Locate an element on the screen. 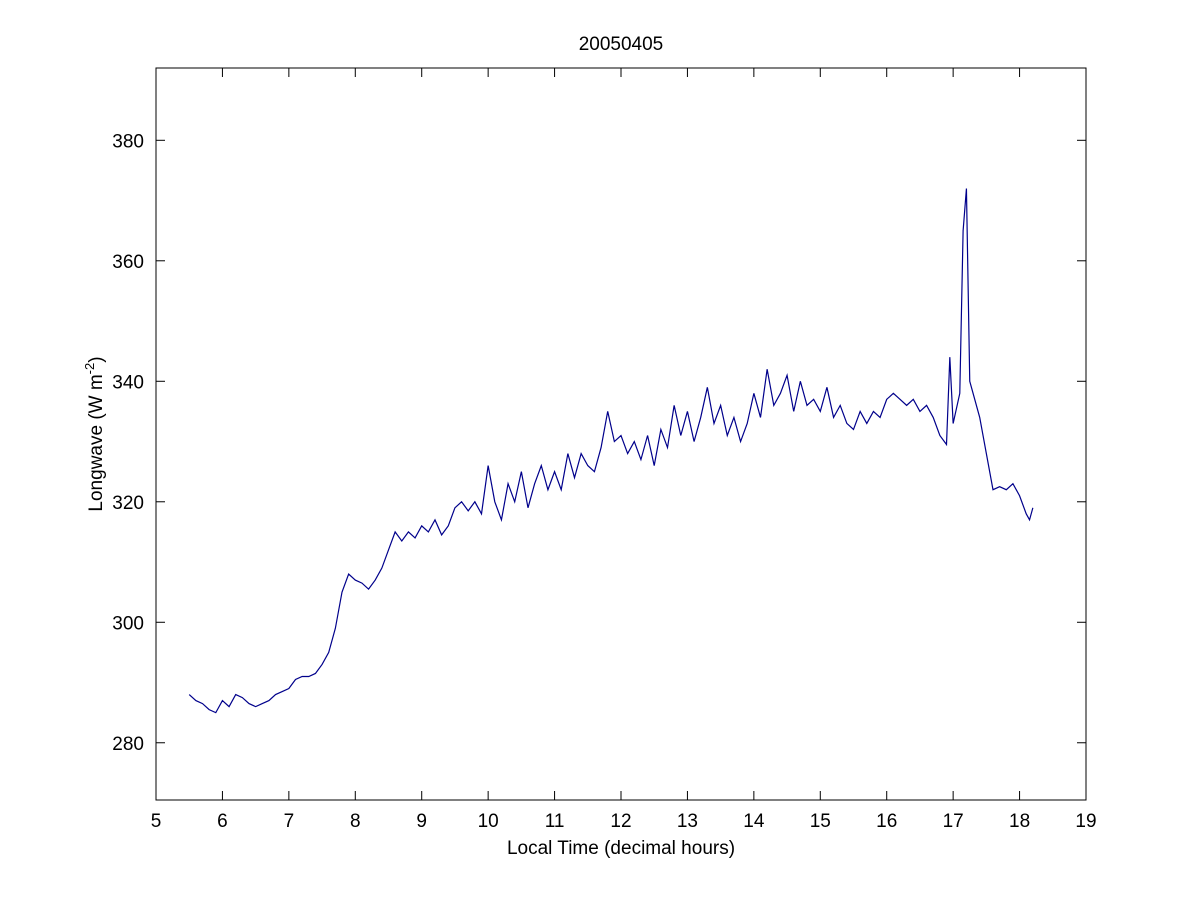 This screenshot has height=905, width=1200. x-axis-label: Local Time (decimal hours) is located at coordinates (621, 848).